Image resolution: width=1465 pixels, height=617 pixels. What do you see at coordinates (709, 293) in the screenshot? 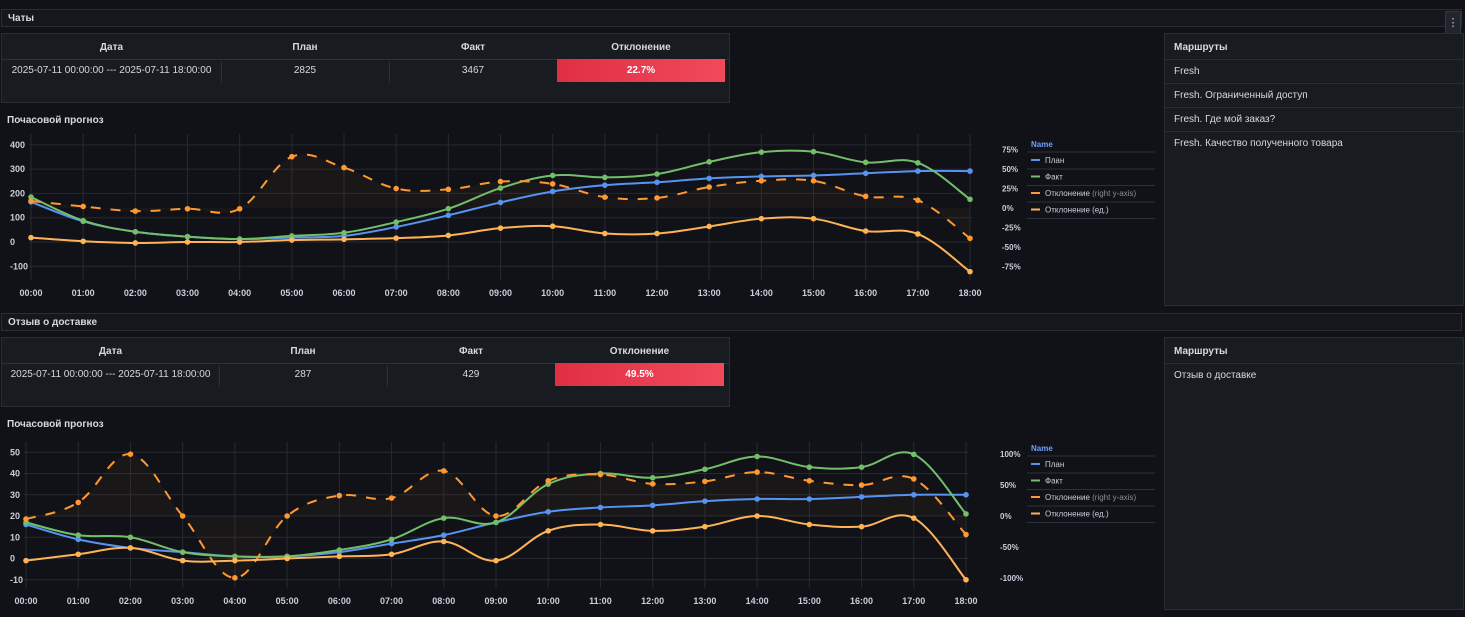
I see `x-tick-label: 13:00` at bounding box center [709, 293].